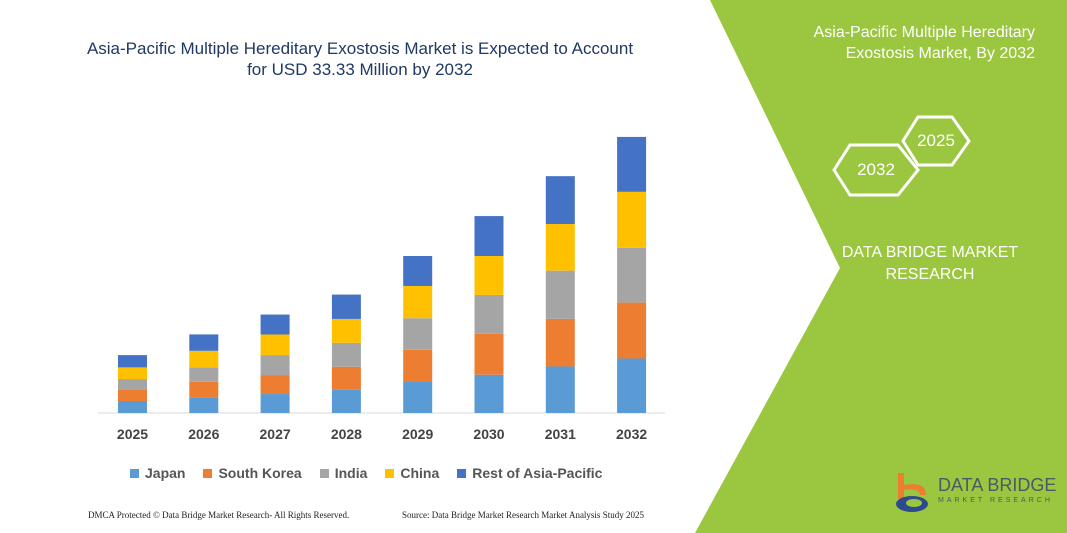 The height and width of the screenshot is (533, 1067). I want to click on bar-2029-rest-of-asia-pacific, so click(418, 270).